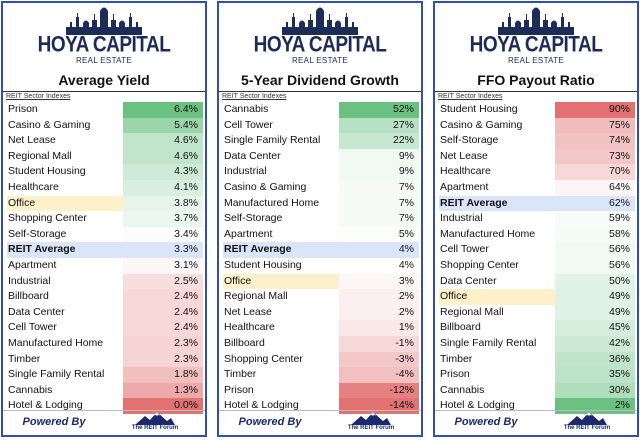 This screenshot has width=640, height=440. I want to click on value-cell: 70%, so click(595, 172).